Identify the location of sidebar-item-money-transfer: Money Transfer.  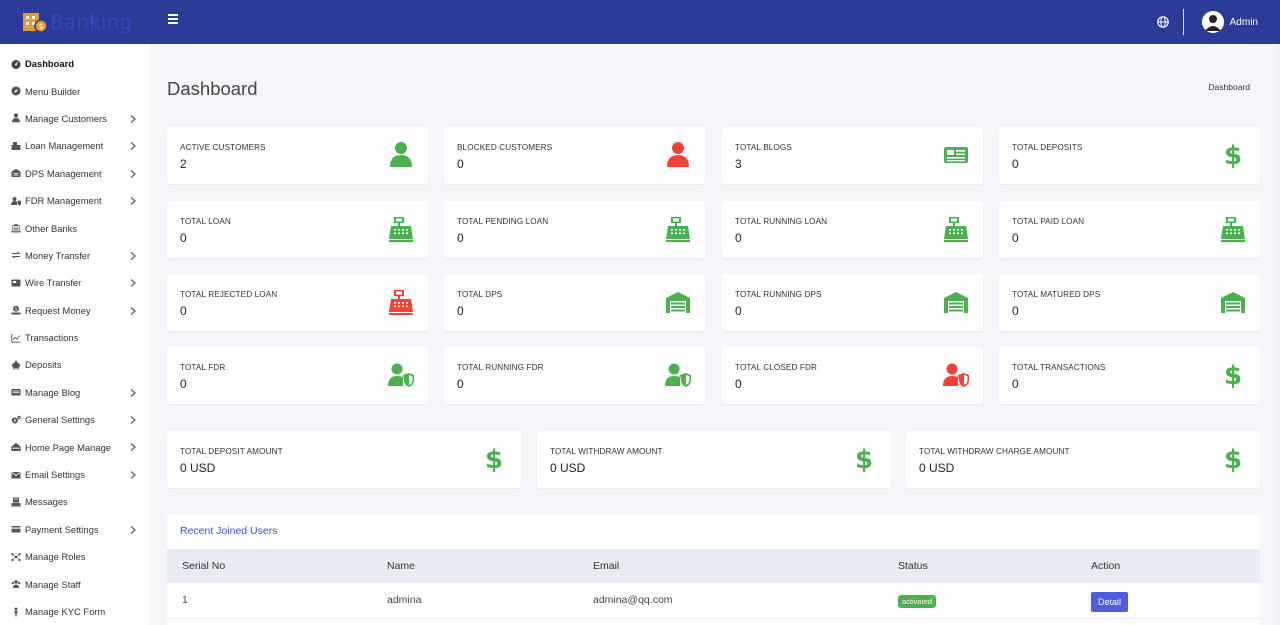
(75, 255).